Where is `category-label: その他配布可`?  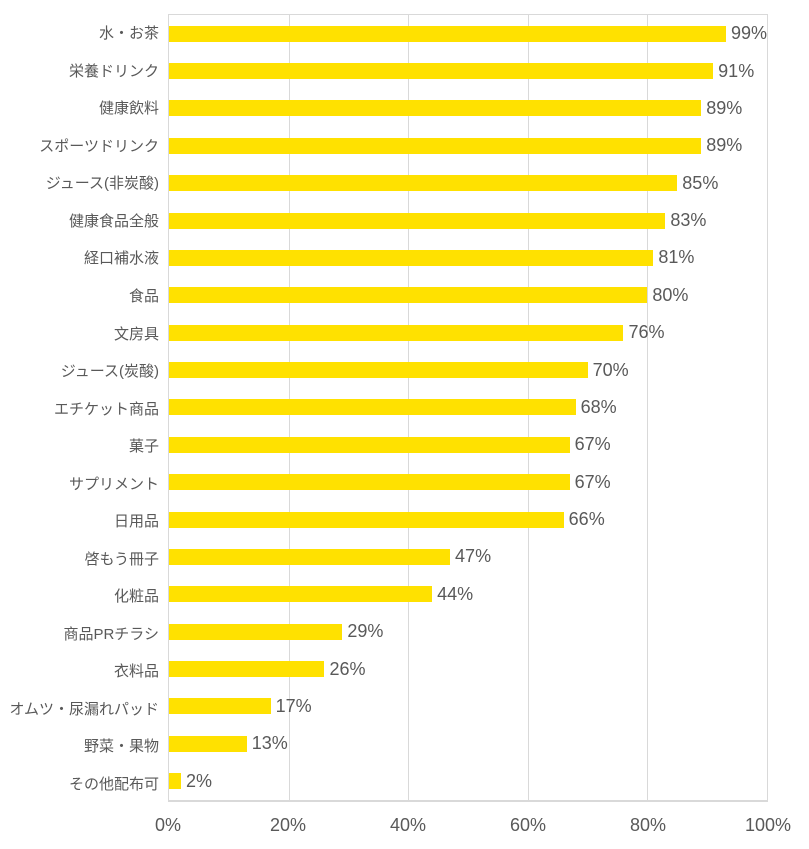
category-label: その他配布可 is located at coordinates (113, 784).